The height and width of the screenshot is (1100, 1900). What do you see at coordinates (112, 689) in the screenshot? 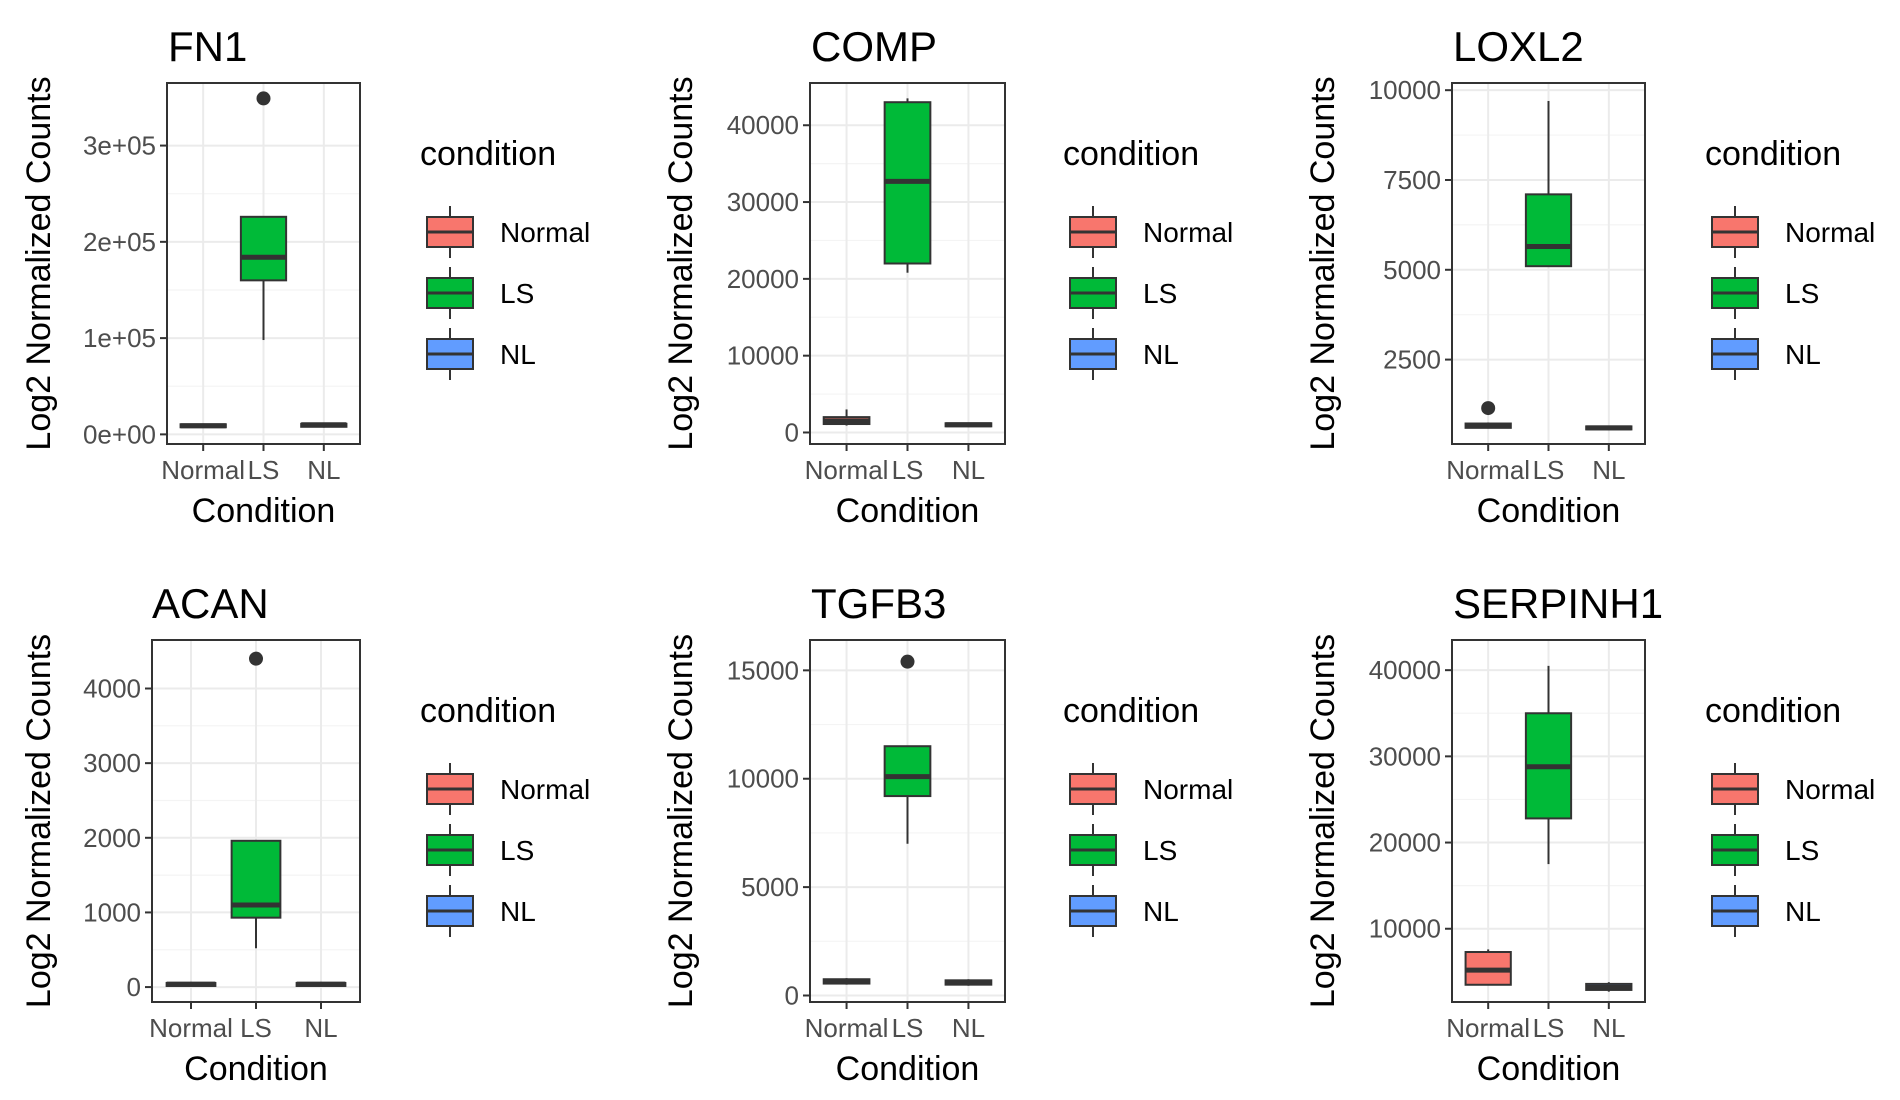
I see `y-tick-label: 4000` at bounding box center [112, 689].